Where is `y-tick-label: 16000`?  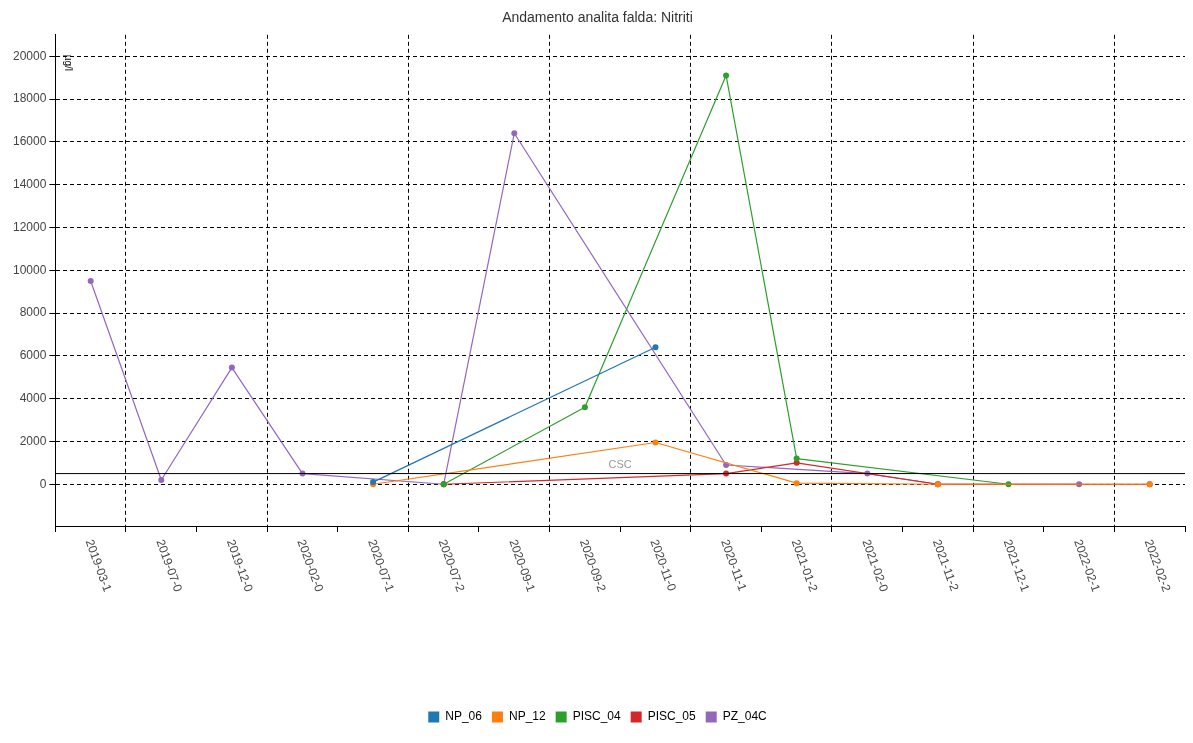
y-tick-label: 16000 is located at coordinates (29, 141).